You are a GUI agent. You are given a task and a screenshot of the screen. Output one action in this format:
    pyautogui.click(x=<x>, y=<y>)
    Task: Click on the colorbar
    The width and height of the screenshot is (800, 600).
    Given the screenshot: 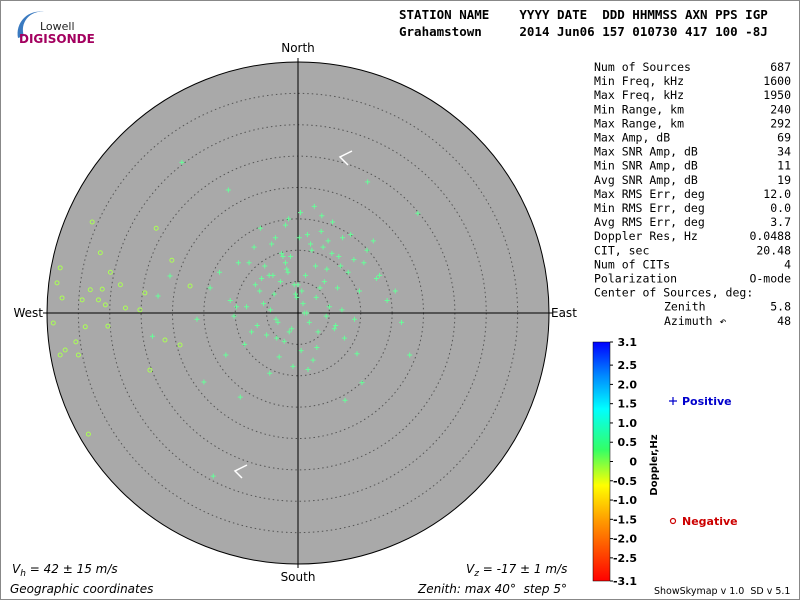 What is the action you would take?
    pyautogui.click(x=601, y=461)
    